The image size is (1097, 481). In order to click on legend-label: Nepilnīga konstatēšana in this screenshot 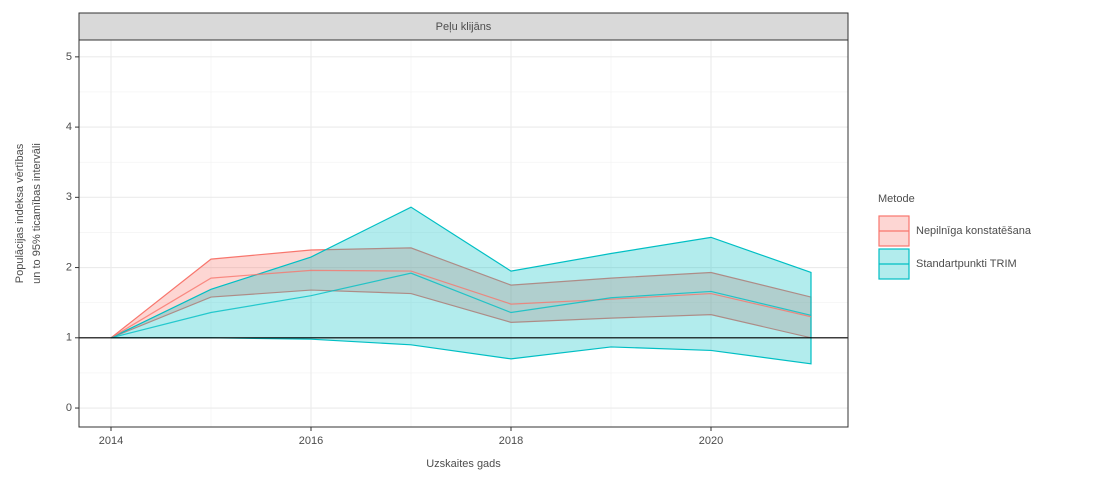, I will do `click(974, 231)`.